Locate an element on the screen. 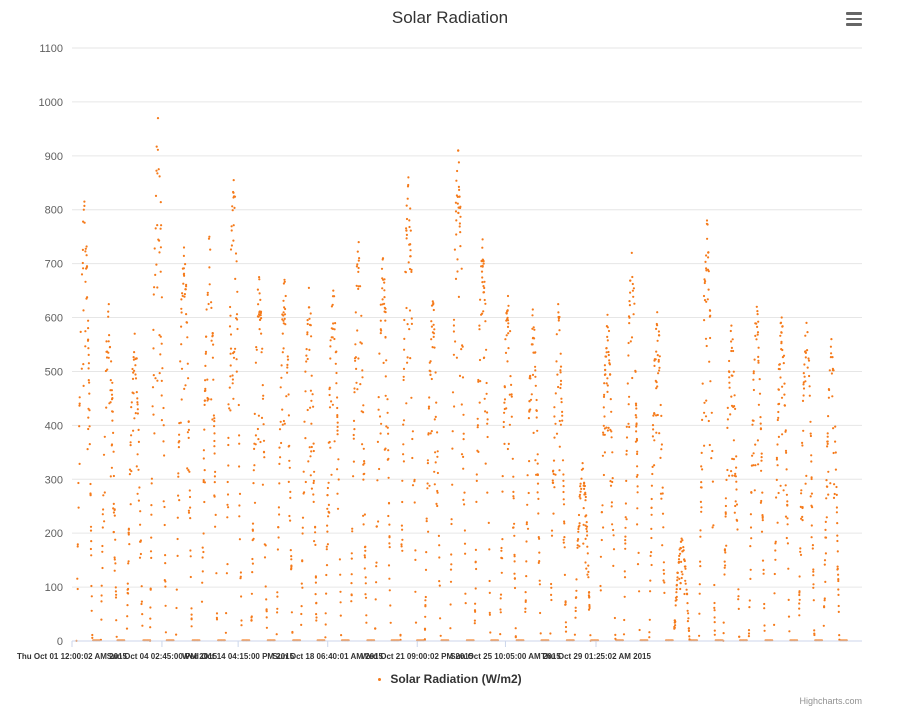  legend-item: Solar Radiation (W/m2) is located at coordinates (450, 679).